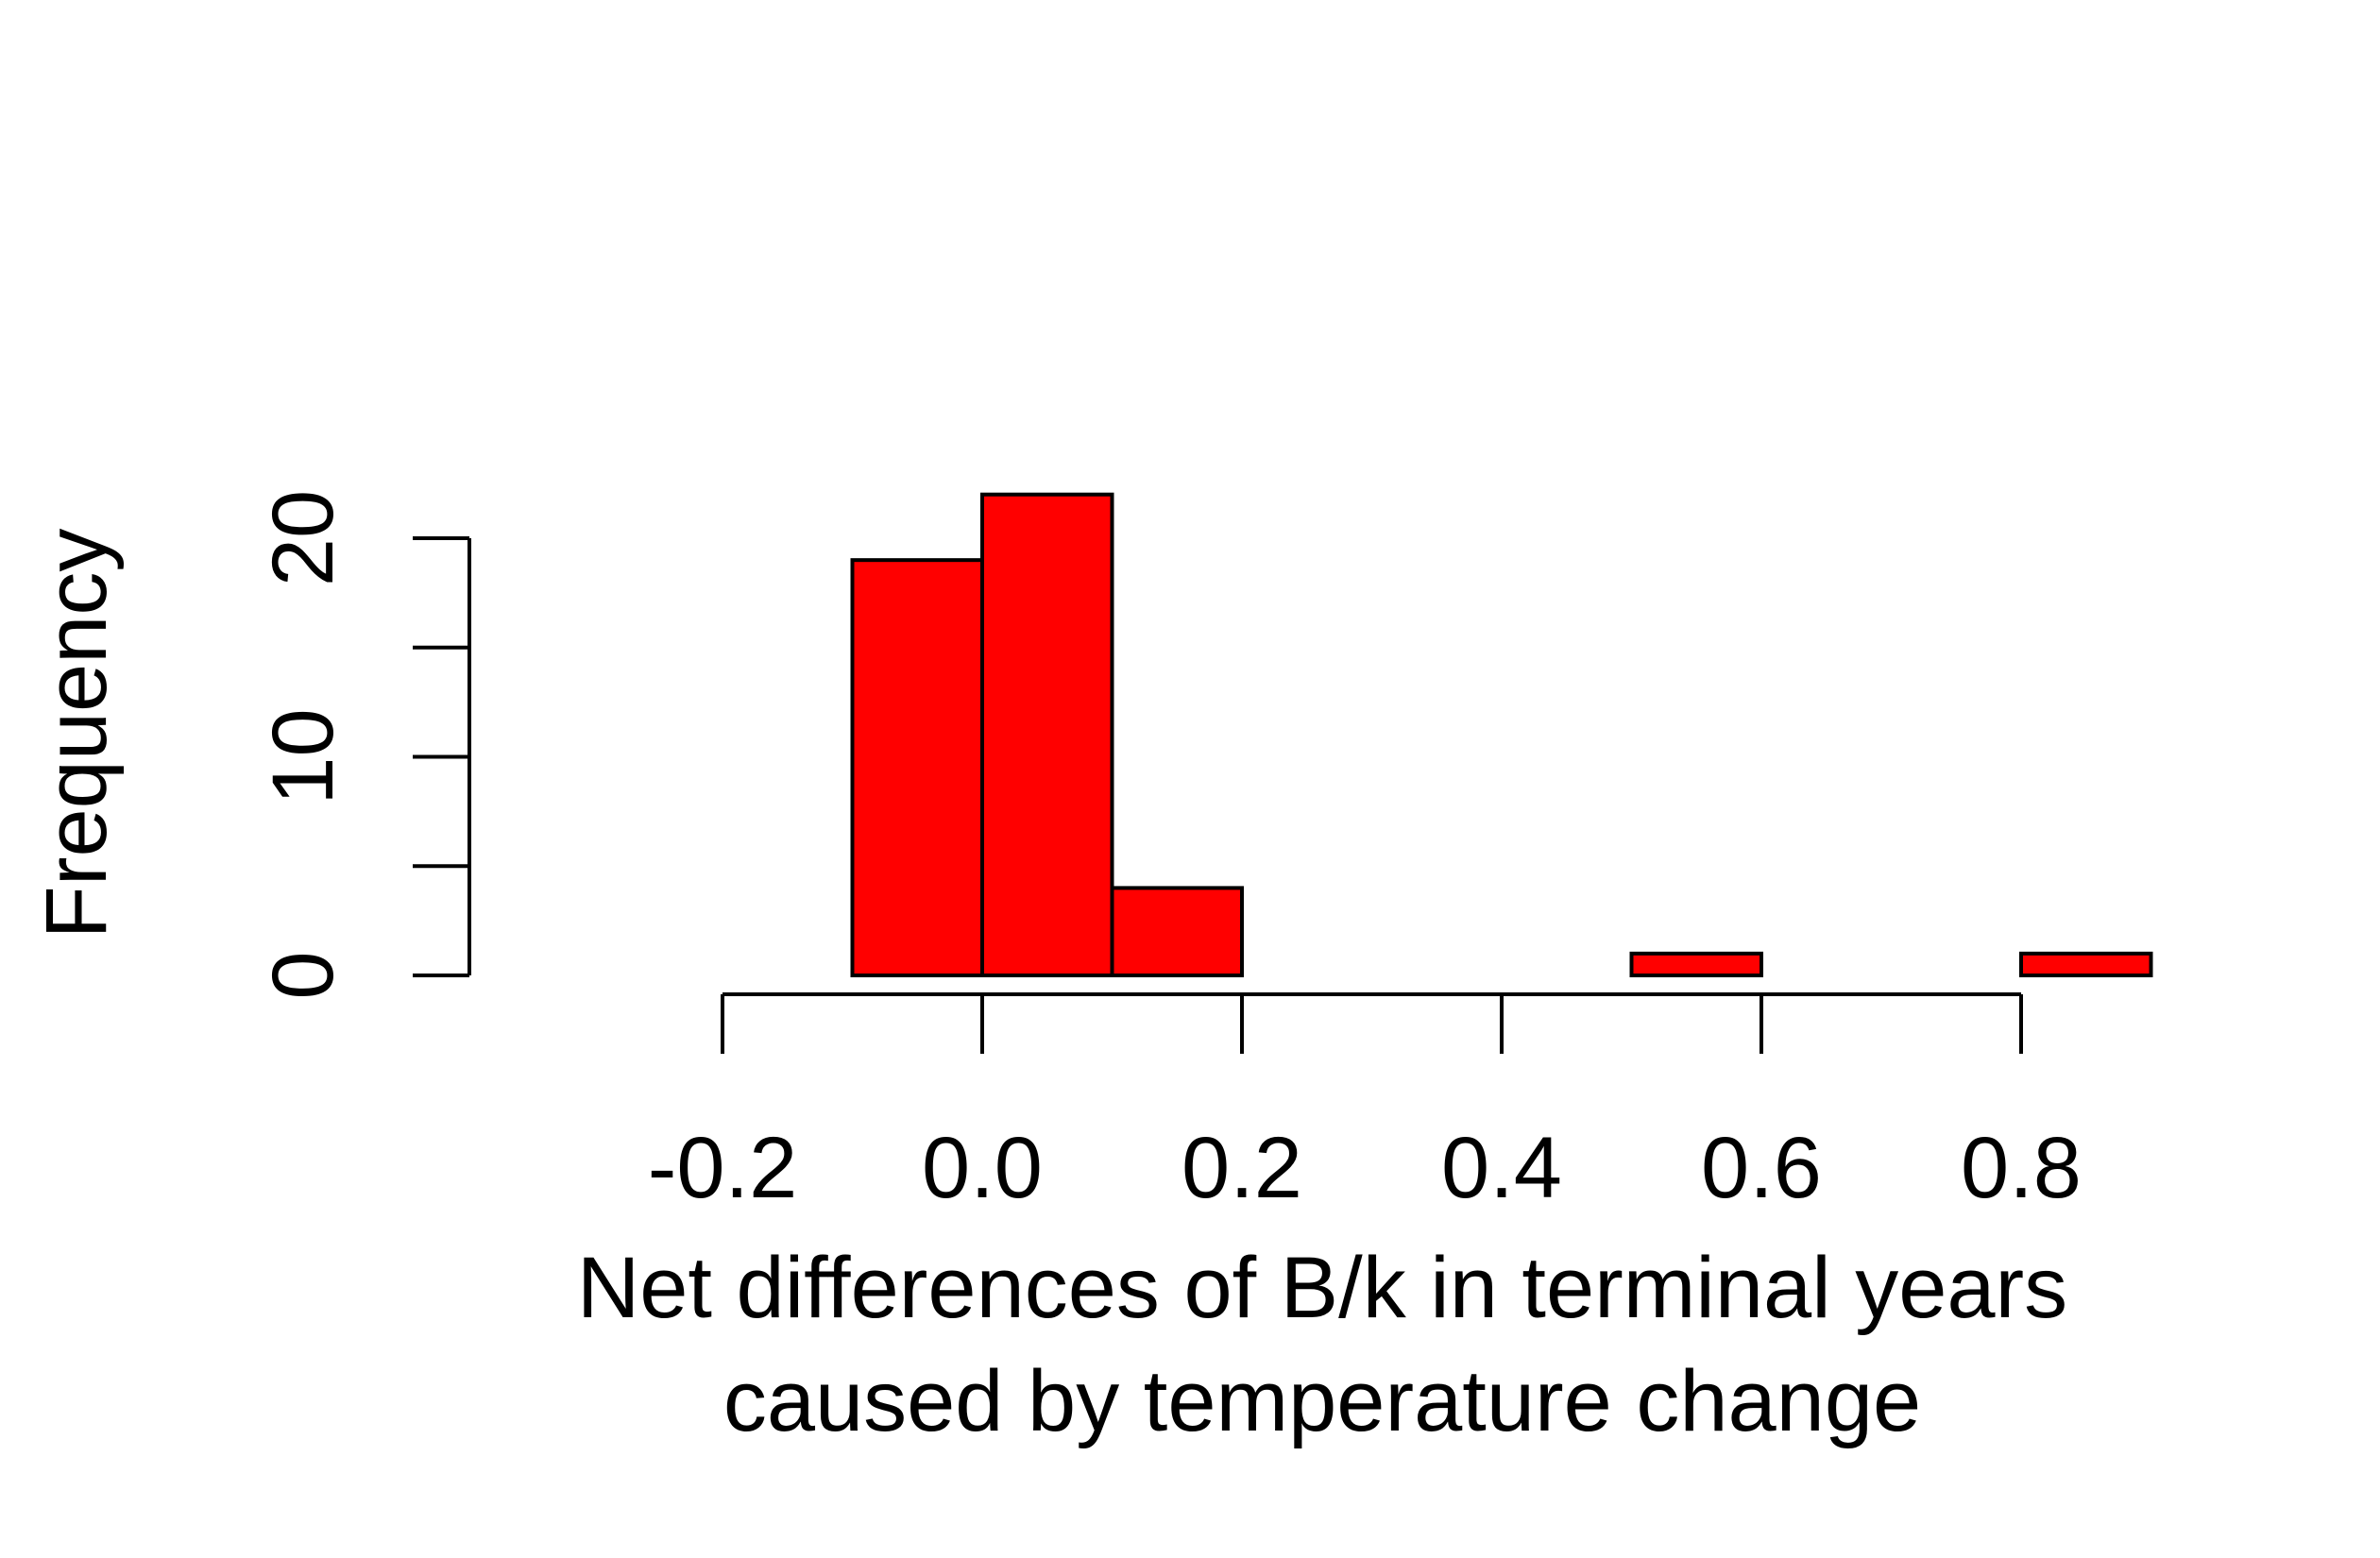 The height and width of the screenshot is (1558, 2380). What do you see at coordinates (1501, 1168) in the screenshot?
I see `x-tick-label: 0.4` at bounding box center [1501, 1168].